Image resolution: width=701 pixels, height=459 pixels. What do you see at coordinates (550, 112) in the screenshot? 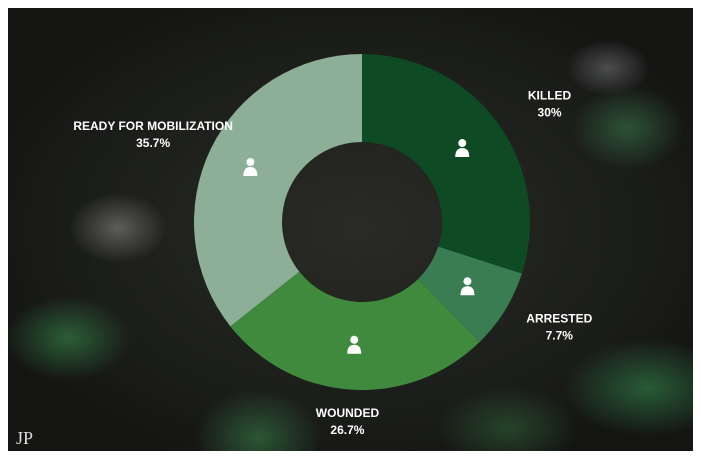
I see `slice-value-label: 30%` at bounding box center [550, 112].